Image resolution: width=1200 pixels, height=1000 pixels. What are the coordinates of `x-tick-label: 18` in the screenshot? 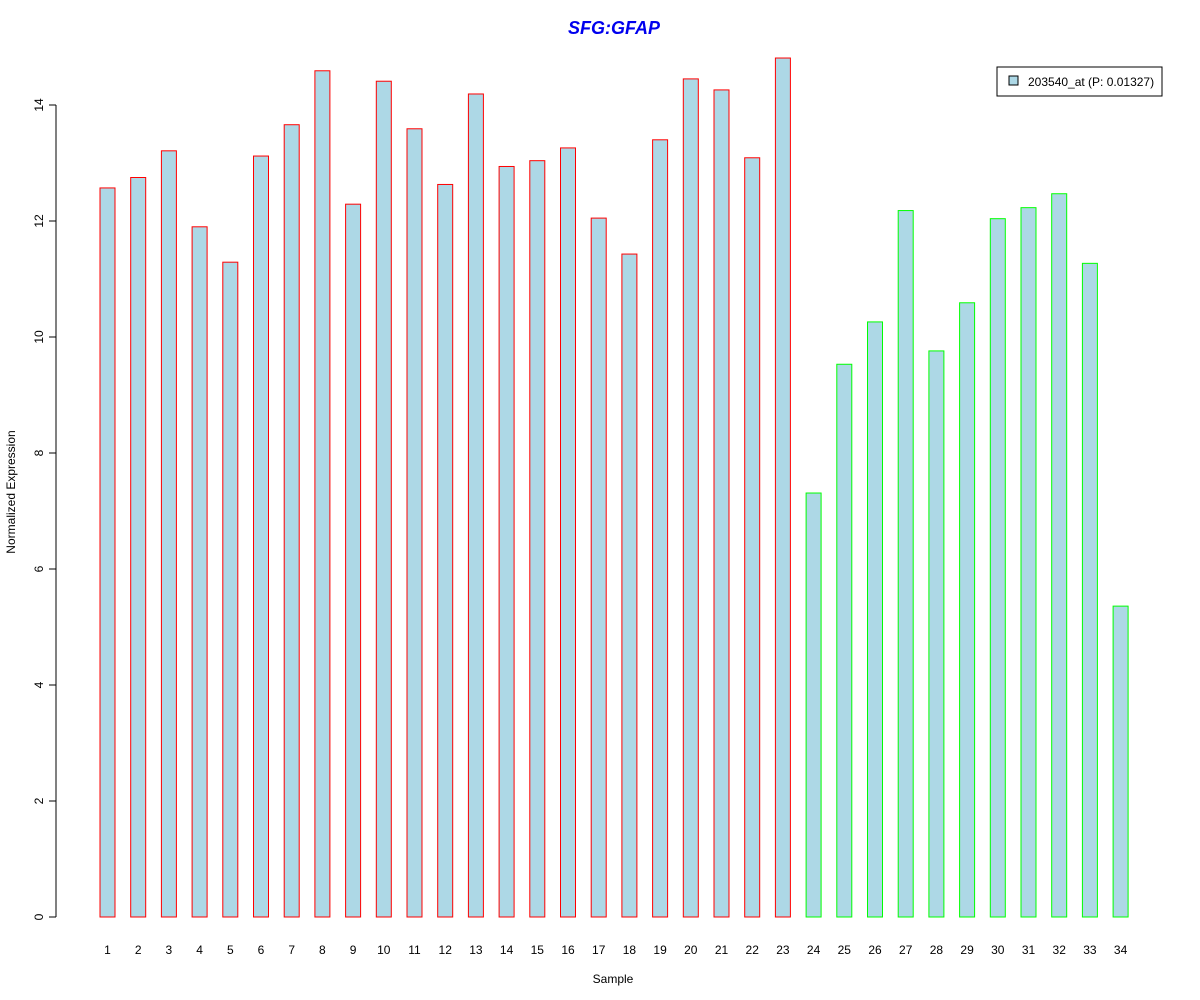 It's located at (630, 950).